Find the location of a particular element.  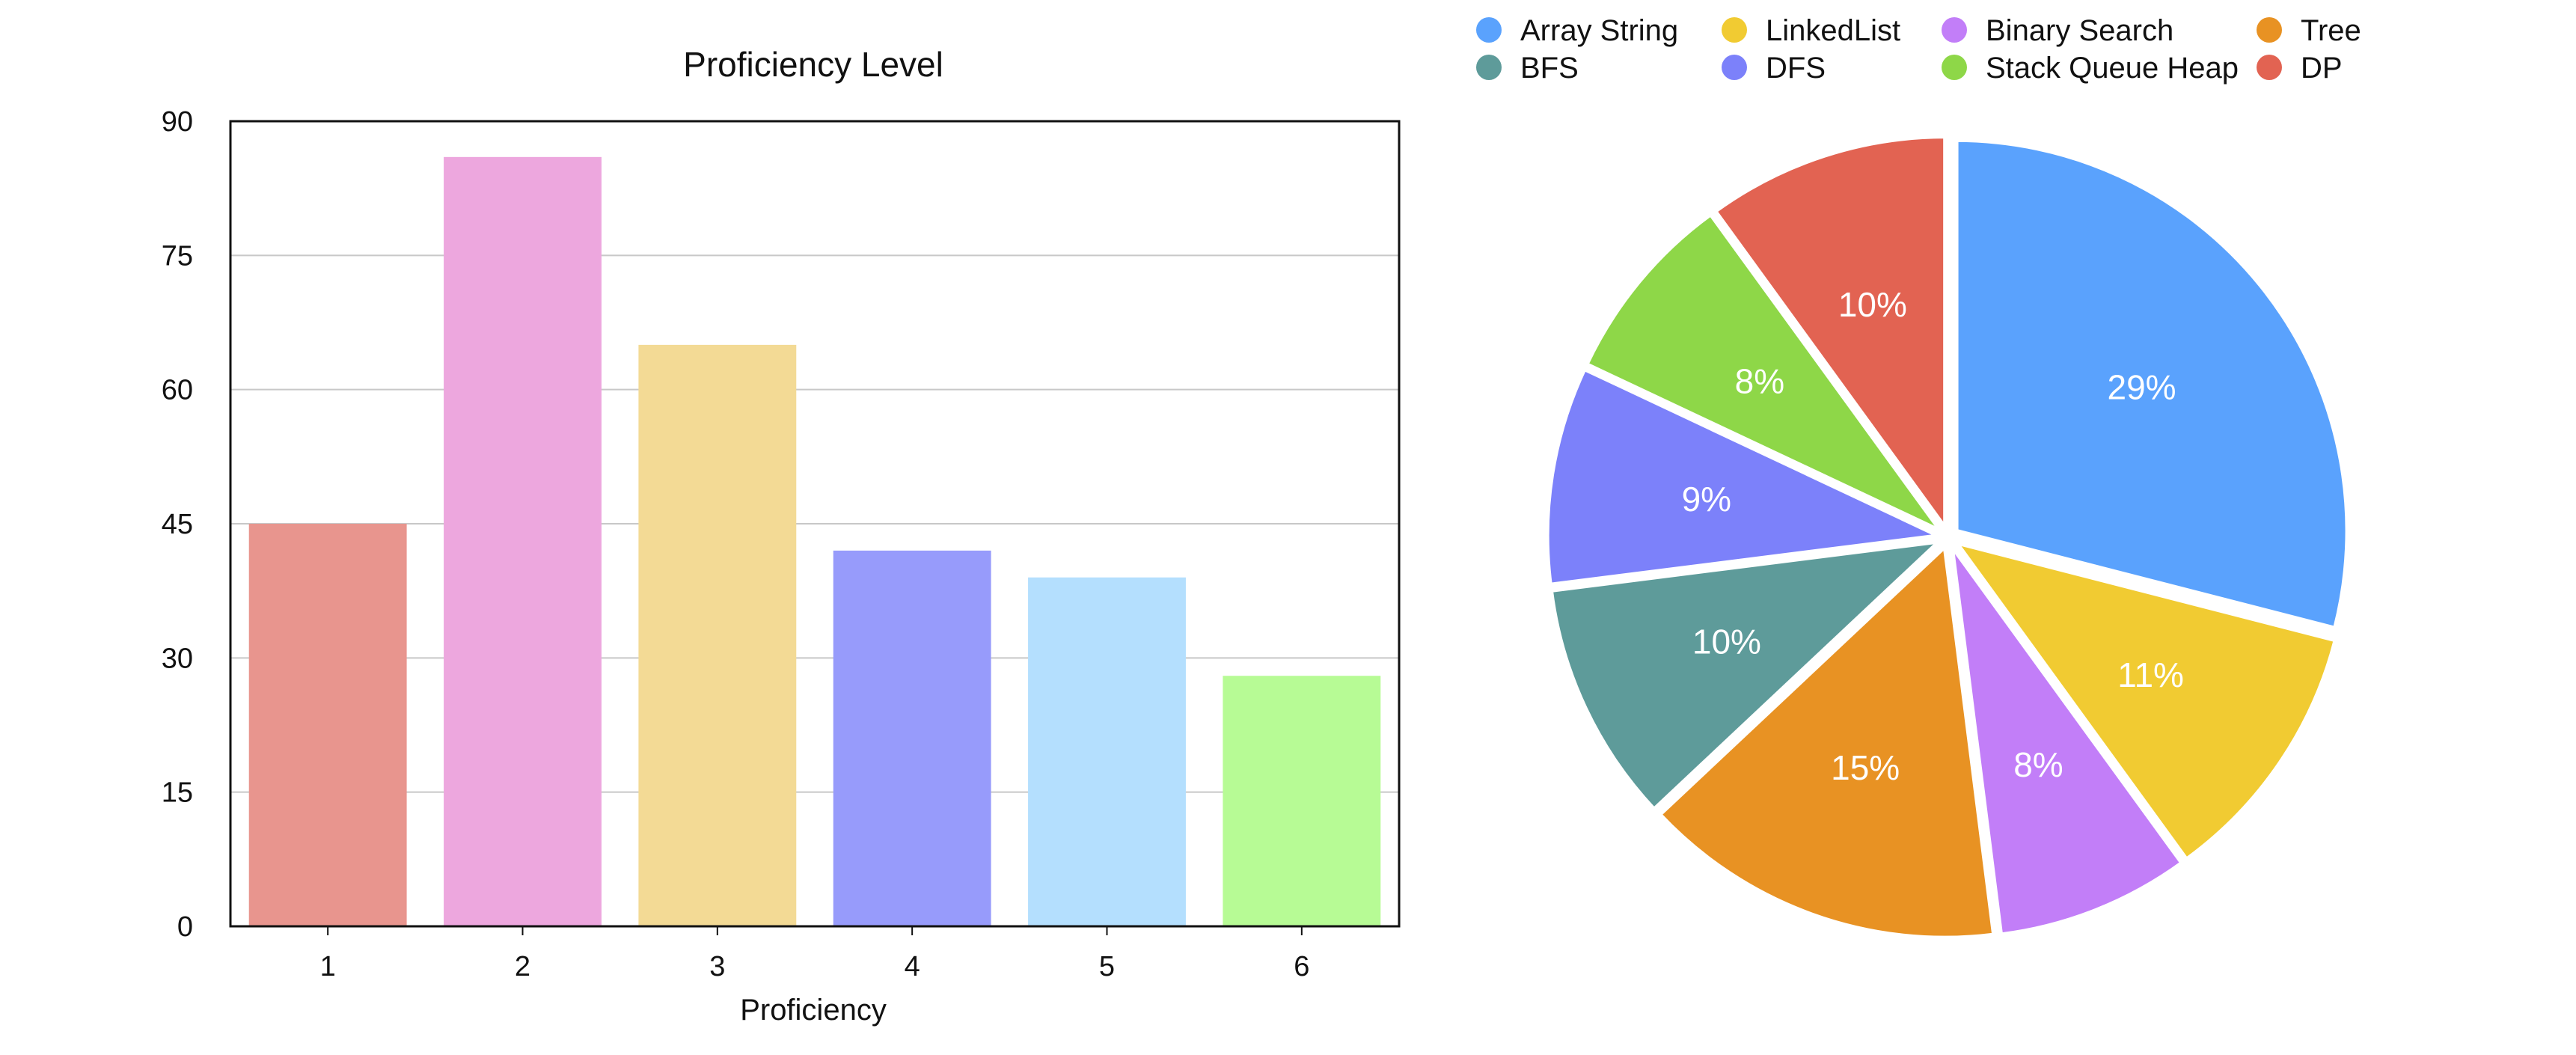

legend-item-binary-search: Binary Search is located at coordinates (2058, 31).